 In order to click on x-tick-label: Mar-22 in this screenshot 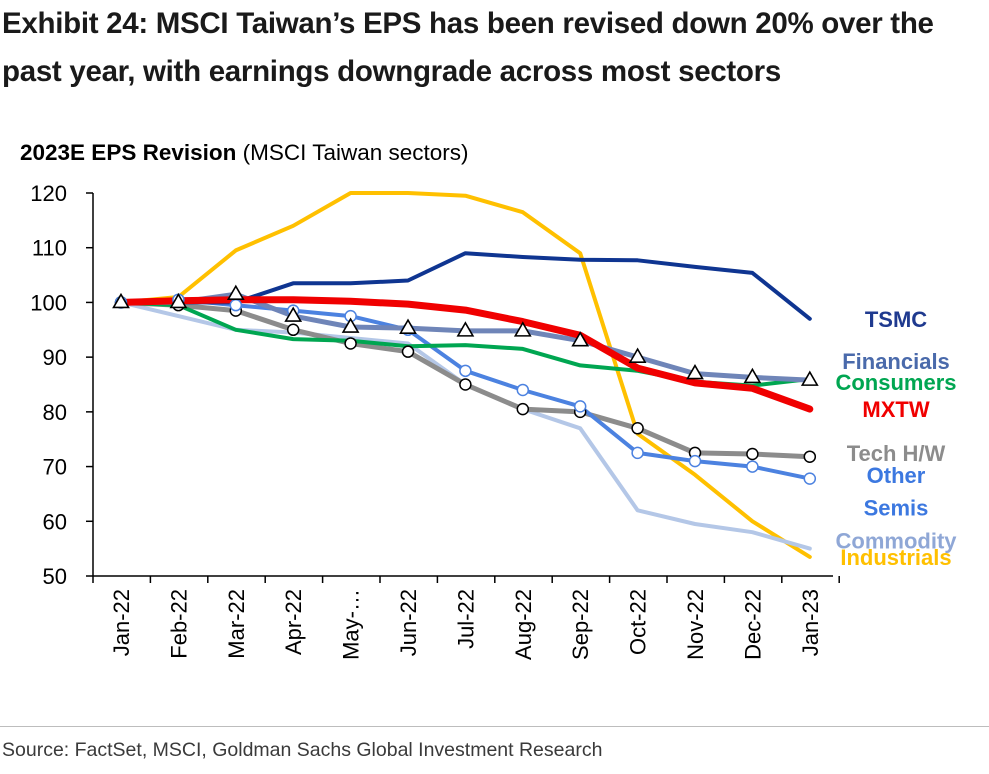, I will do `click(236, 624)`.